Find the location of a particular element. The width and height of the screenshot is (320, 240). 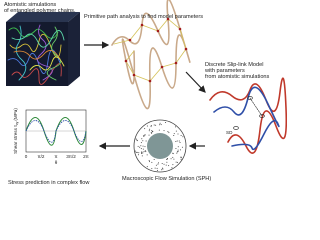

primitive-path is located at coordinates (151, 55).